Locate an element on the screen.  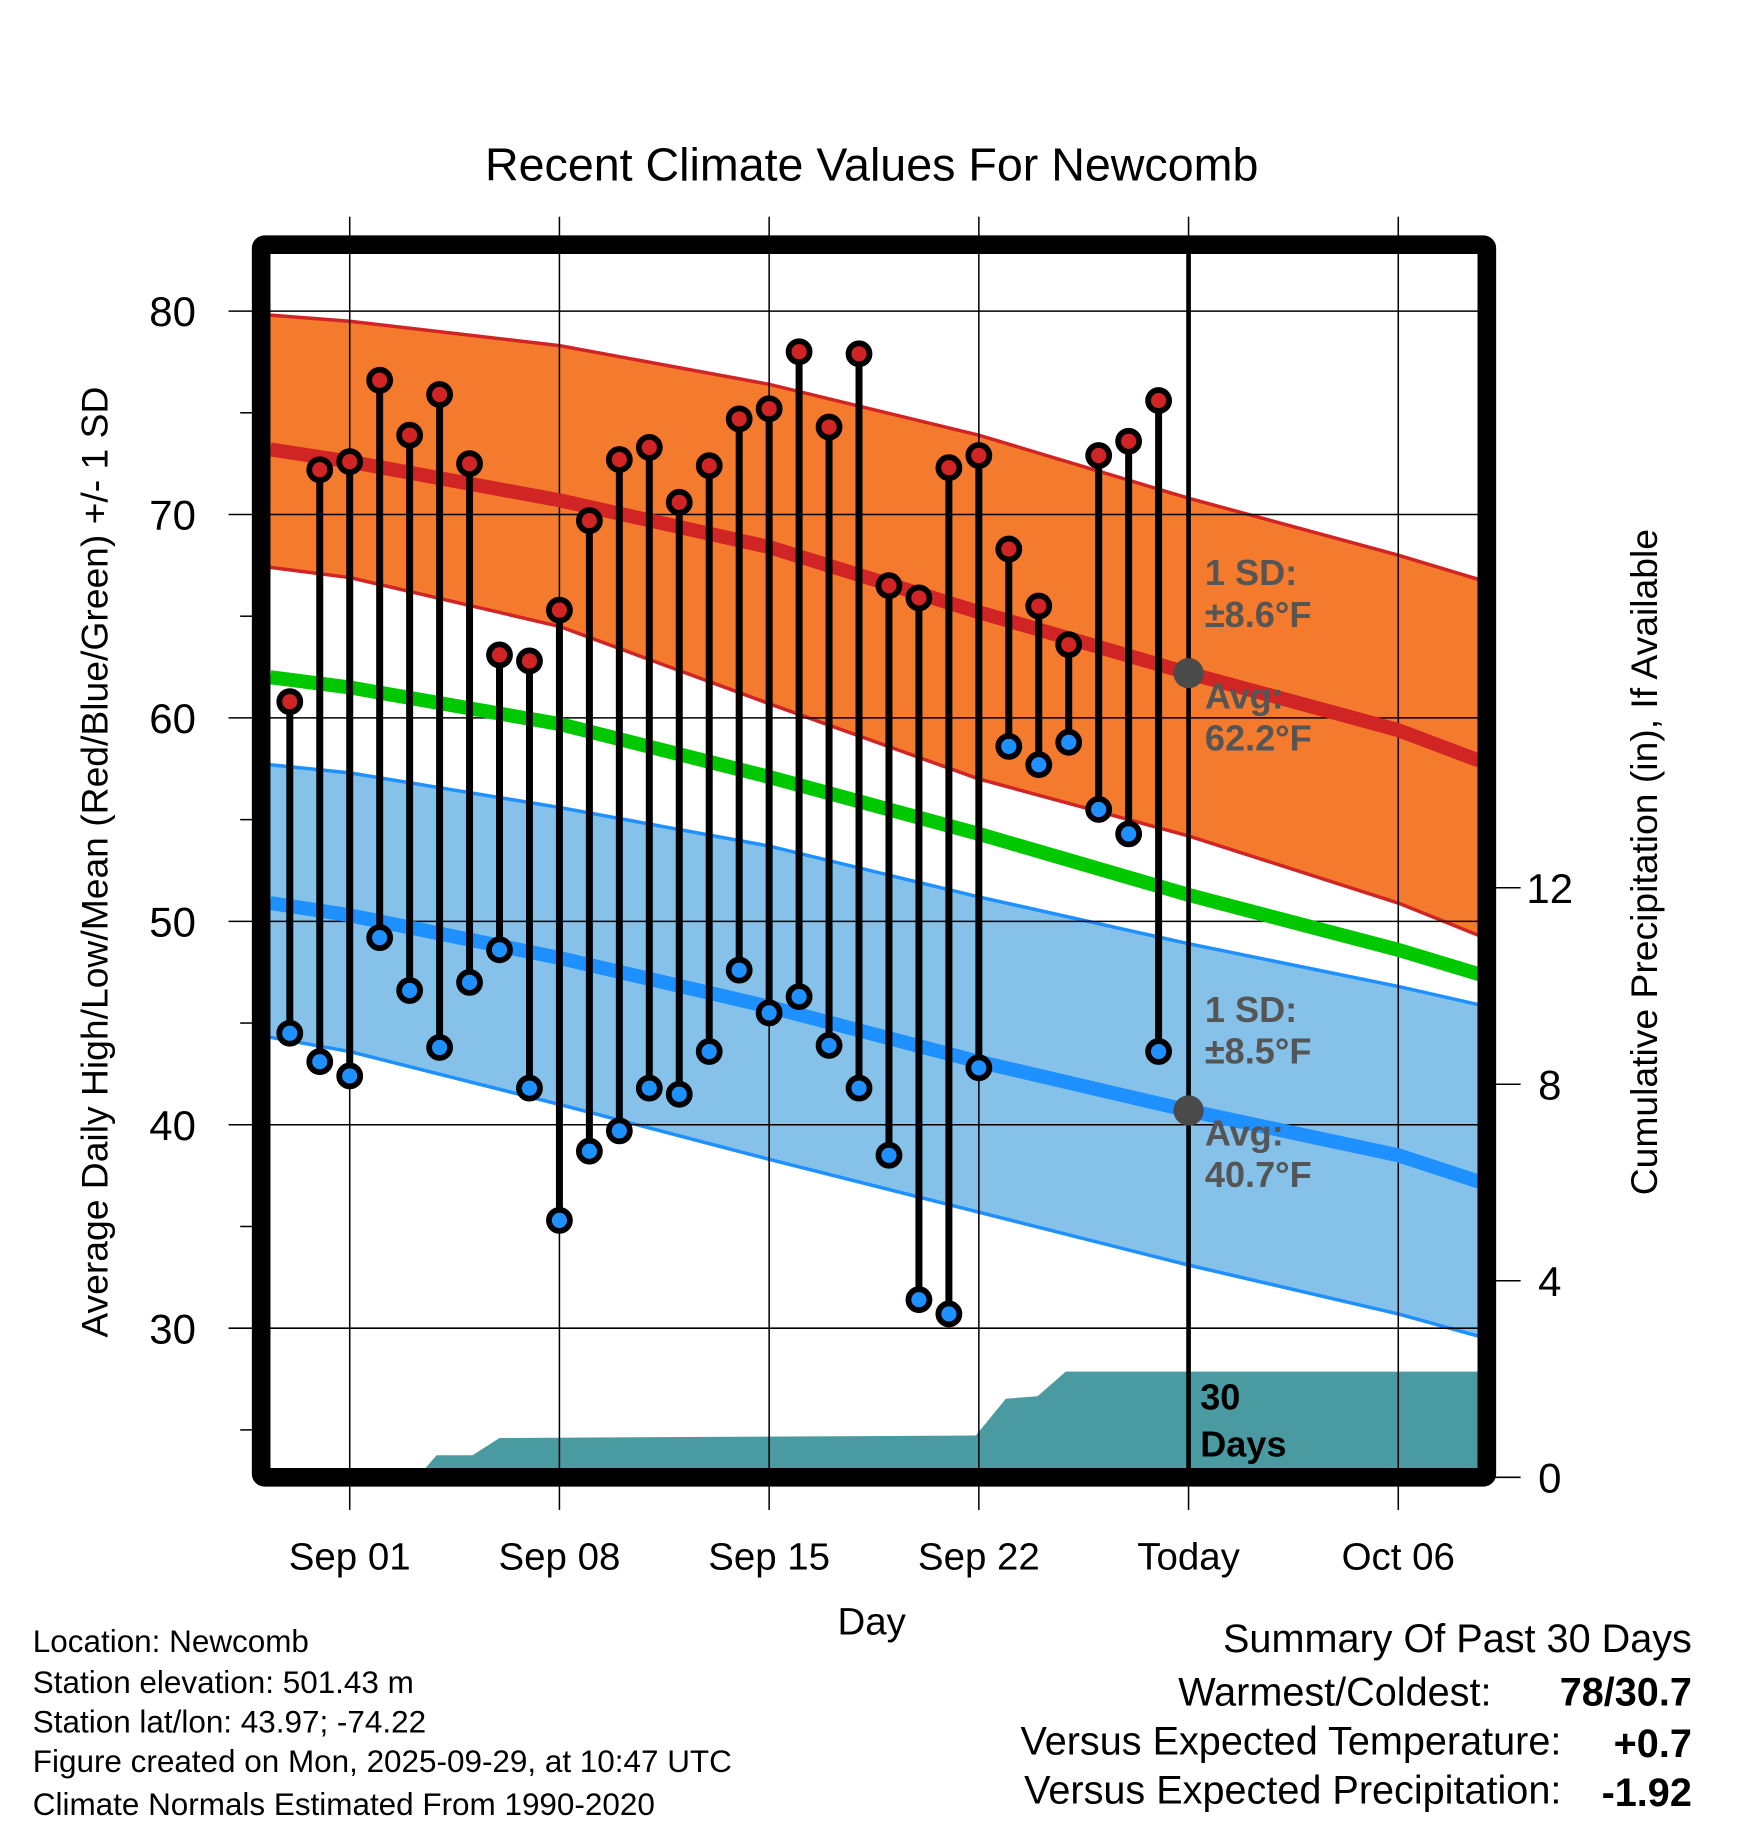
y-tick-label: 80 is located at coordinates (172, 311).